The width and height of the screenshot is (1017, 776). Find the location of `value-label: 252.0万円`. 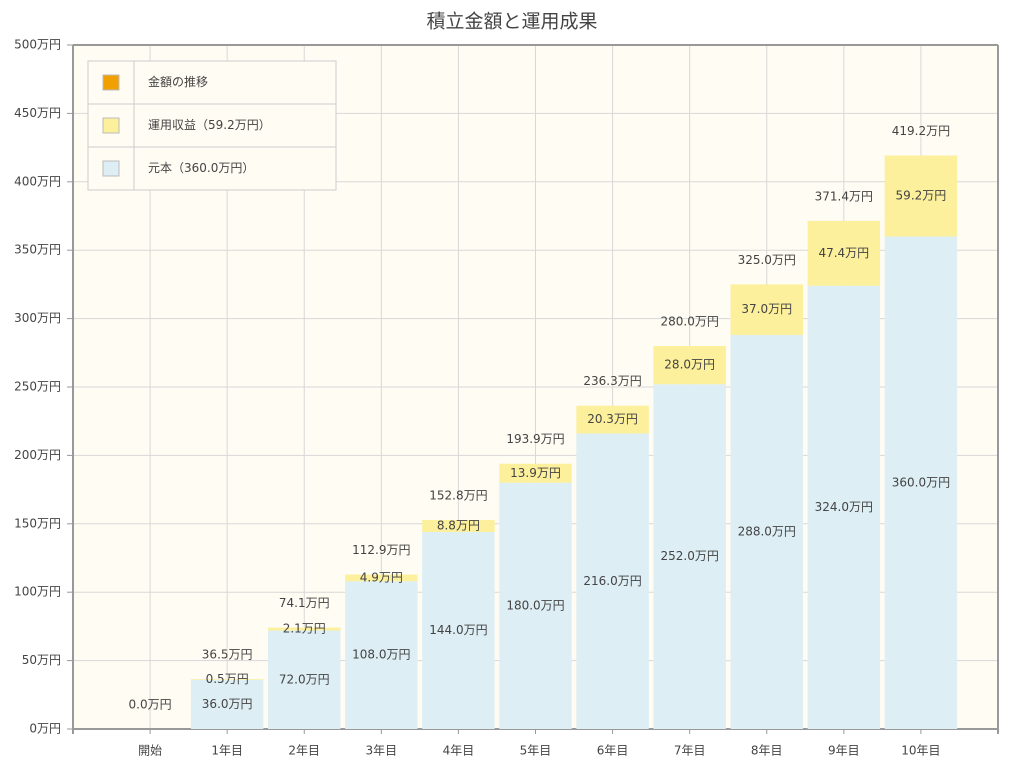

value-label: 252.0万円 is located at coordinates (689, 556).